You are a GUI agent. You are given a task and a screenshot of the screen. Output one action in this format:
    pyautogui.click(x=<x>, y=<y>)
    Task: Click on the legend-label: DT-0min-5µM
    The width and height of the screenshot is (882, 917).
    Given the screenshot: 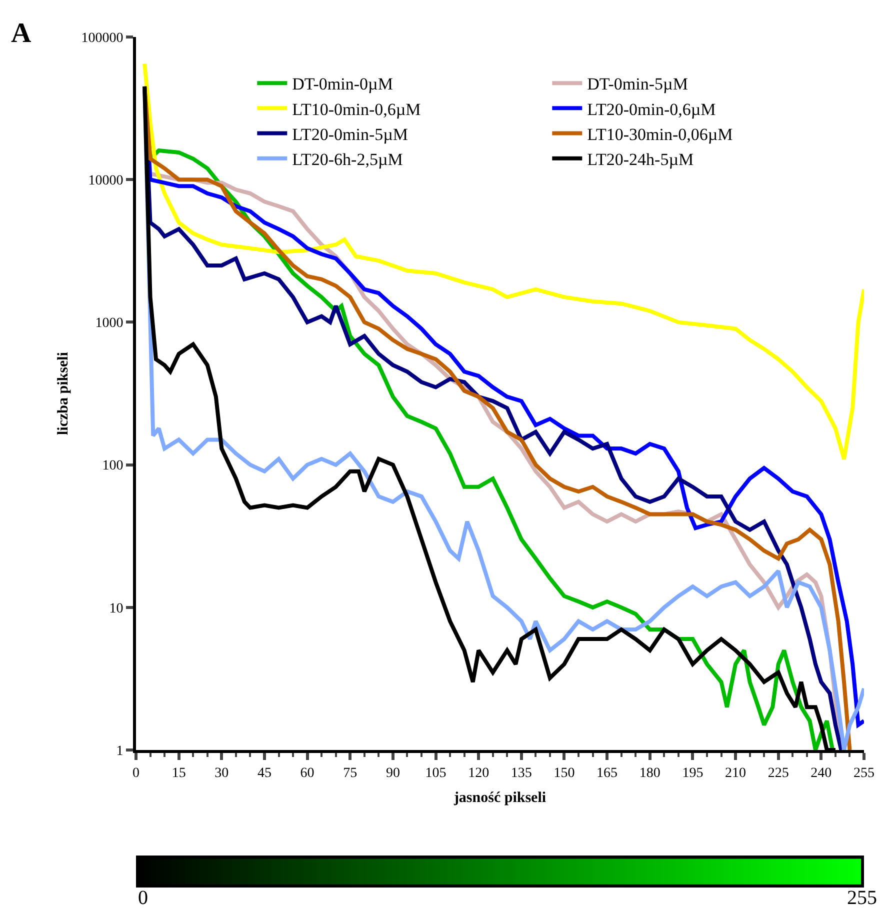 What is the action you would take?
    pyautogui.click(x=637, y=84)
    